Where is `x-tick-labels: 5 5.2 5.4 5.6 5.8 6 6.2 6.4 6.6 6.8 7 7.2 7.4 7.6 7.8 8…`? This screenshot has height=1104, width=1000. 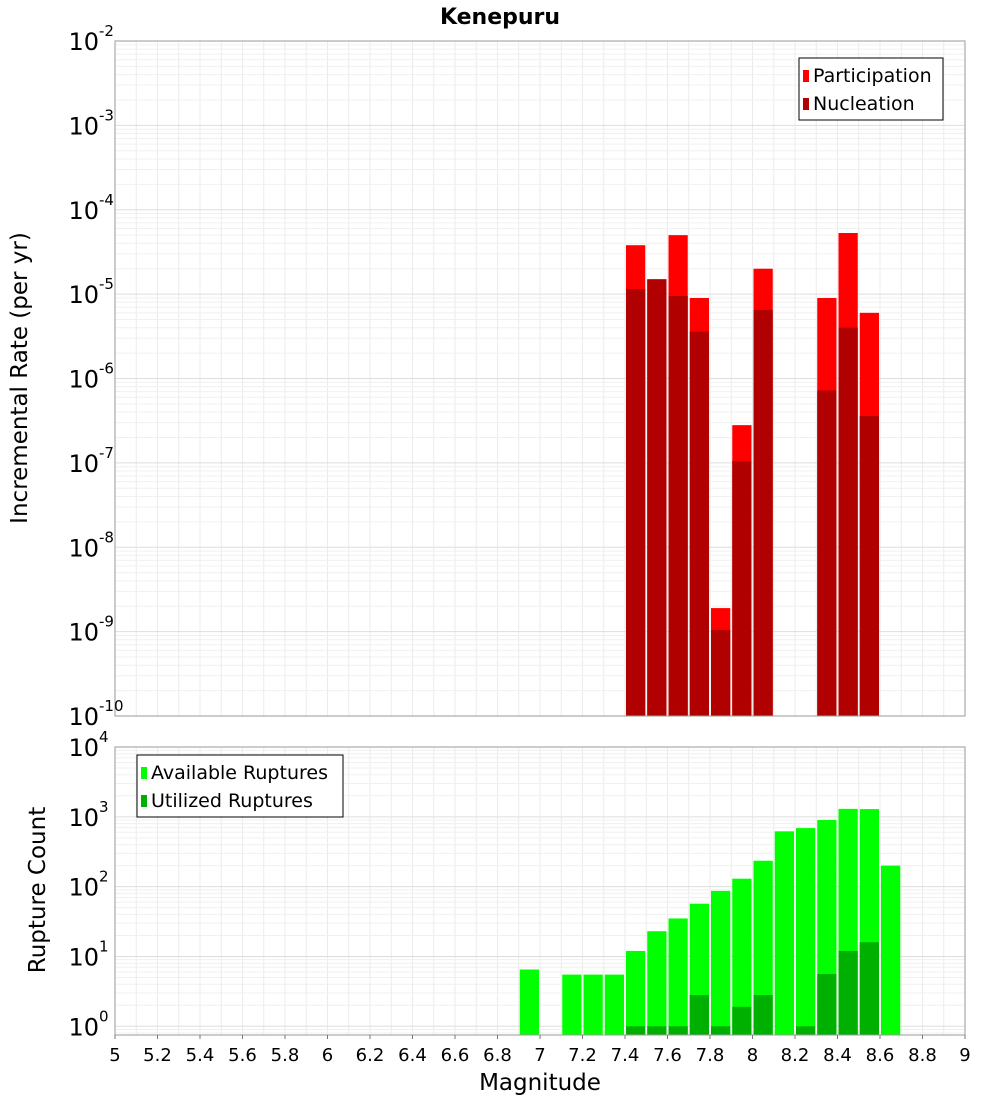 x-tick-labels: 5 5.2 5.4 5.6 5.8 6 6.2 6.4 6.6 6.8 7 7.2 7.4 7.6 7.8 8… is located at coordinates (540, 1050).